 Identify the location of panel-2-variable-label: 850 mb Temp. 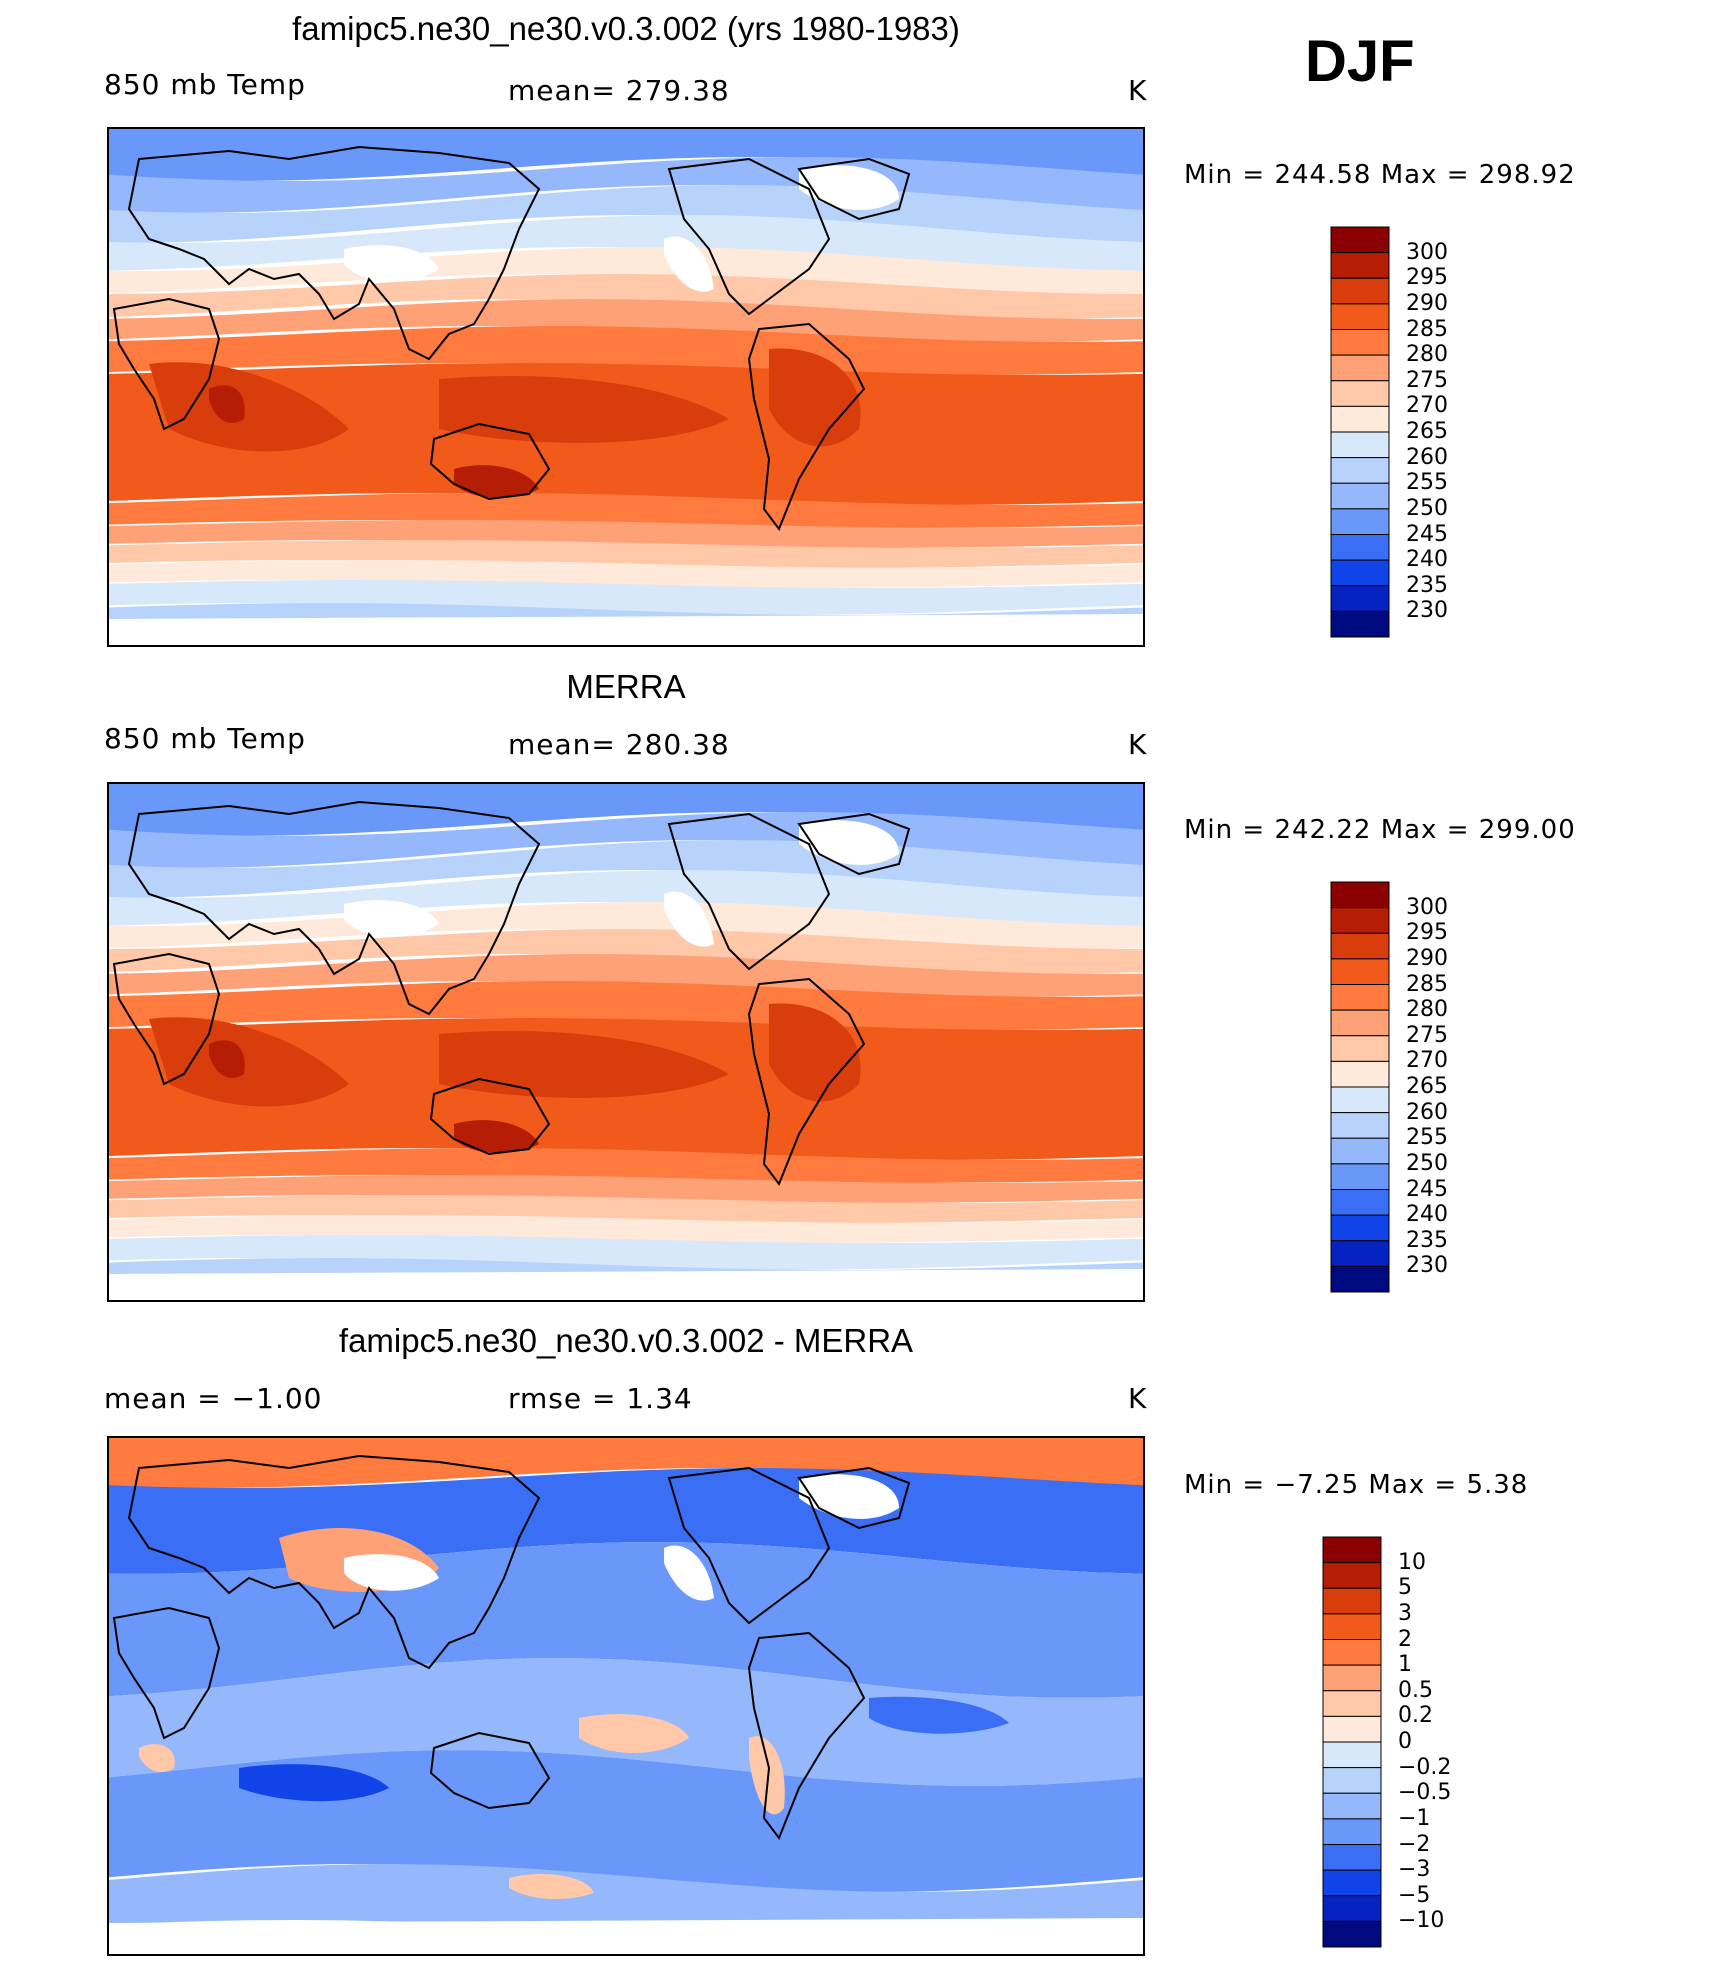
(205, 738).